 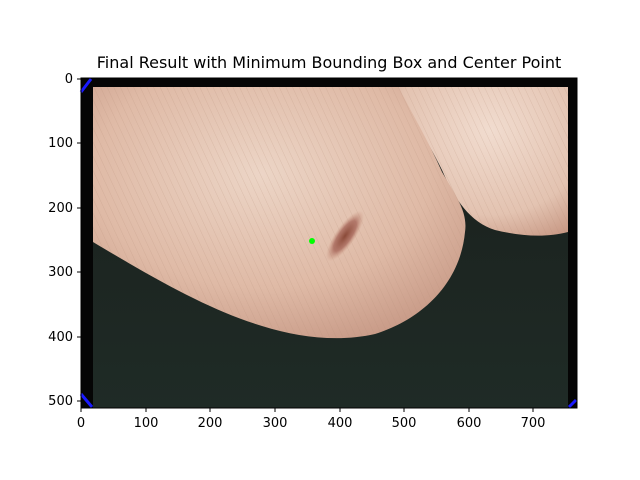 I want to click on x-tick-label: 300, so click(x=275, y=423).